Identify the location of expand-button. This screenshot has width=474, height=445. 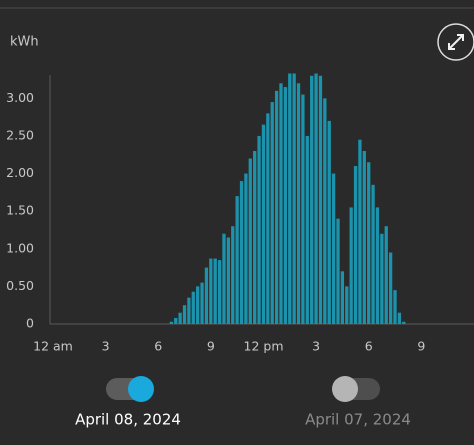
(455, 42).